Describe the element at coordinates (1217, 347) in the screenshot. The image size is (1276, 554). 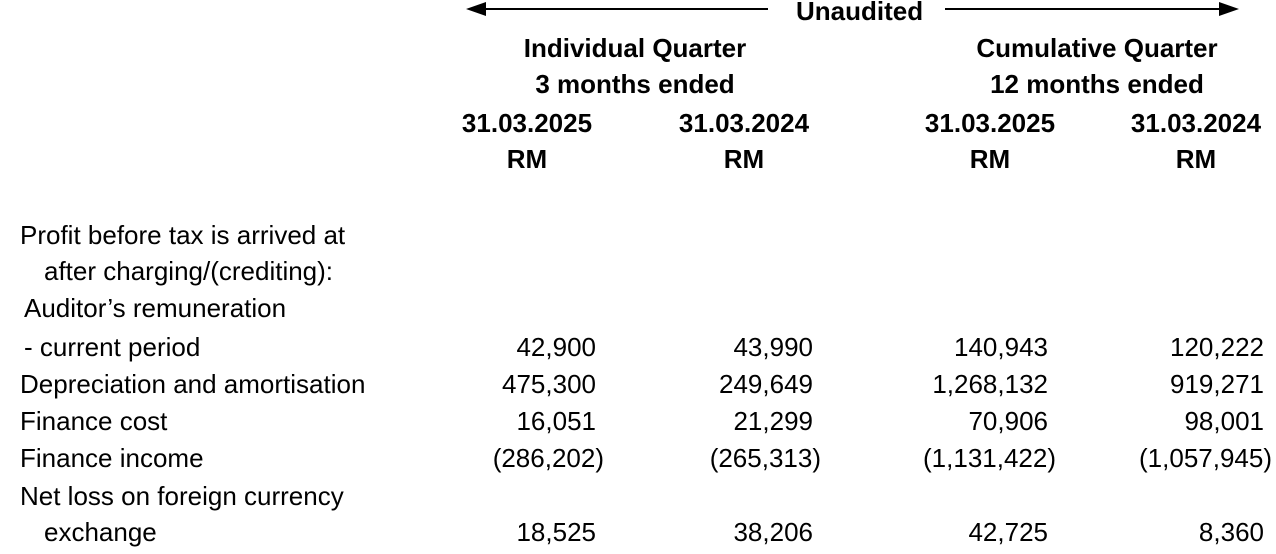
I see `value-cell: 120,222` at that location.